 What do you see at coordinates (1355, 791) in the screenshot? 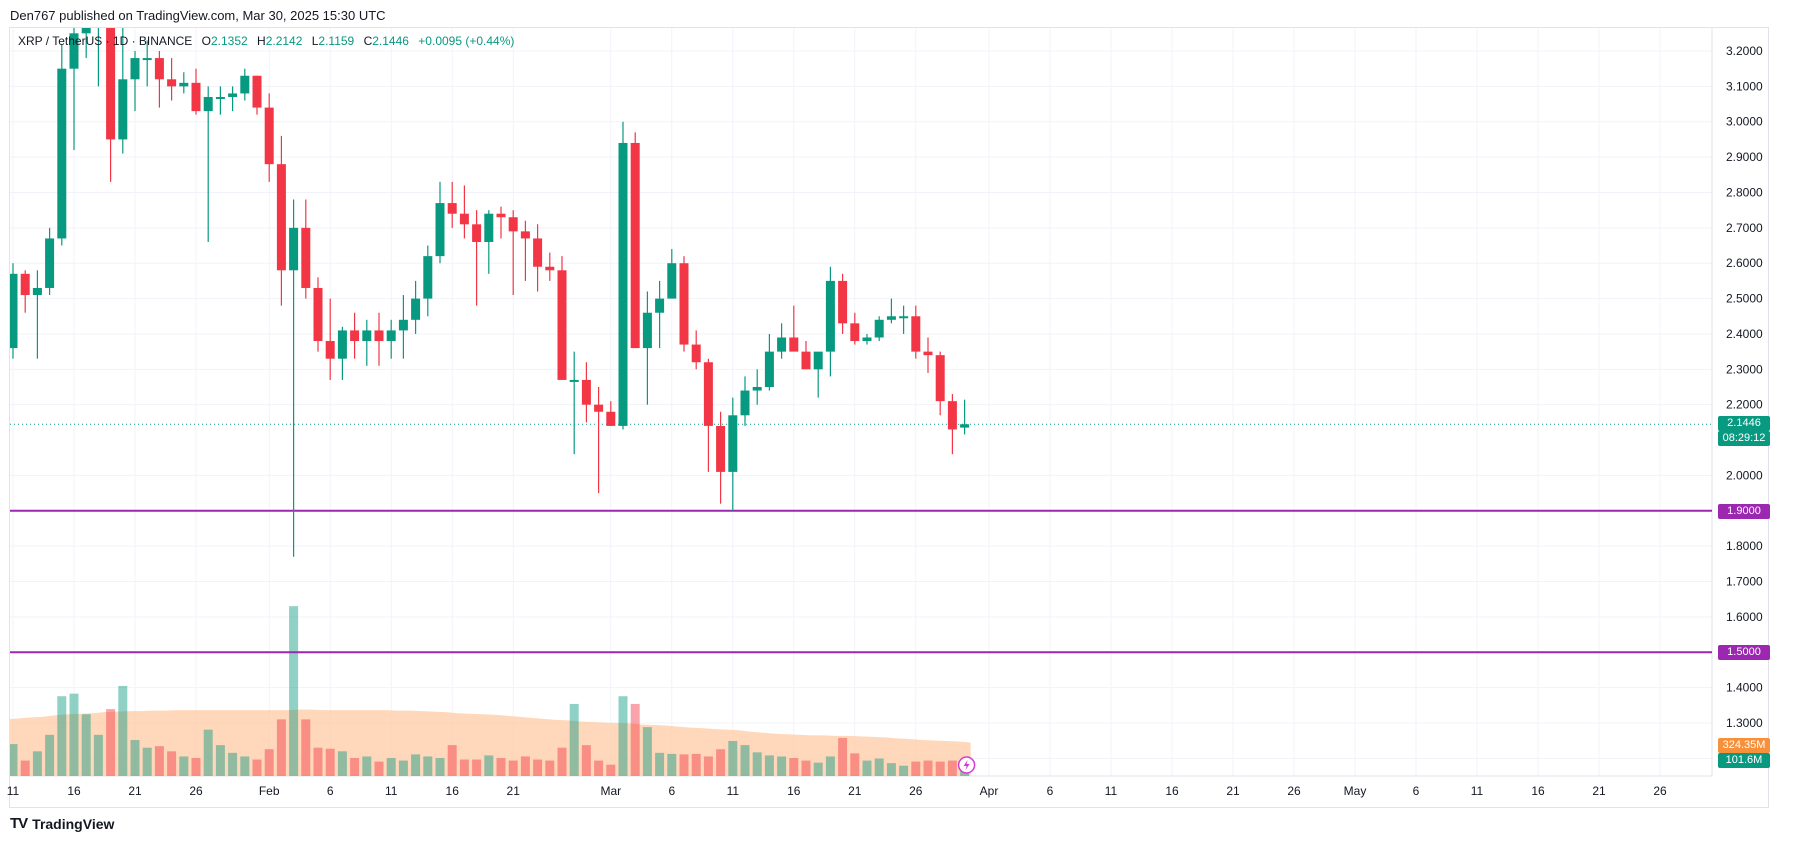
I see `x-tick-label: May` at bounding box center [1355, 791].